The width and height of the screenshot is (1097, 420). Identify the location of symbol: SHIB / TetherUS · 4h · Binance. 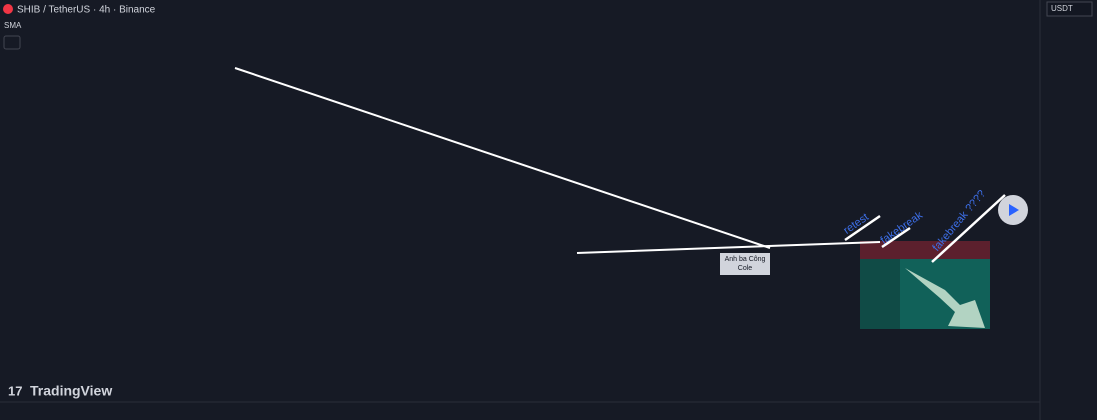
(86, 10).